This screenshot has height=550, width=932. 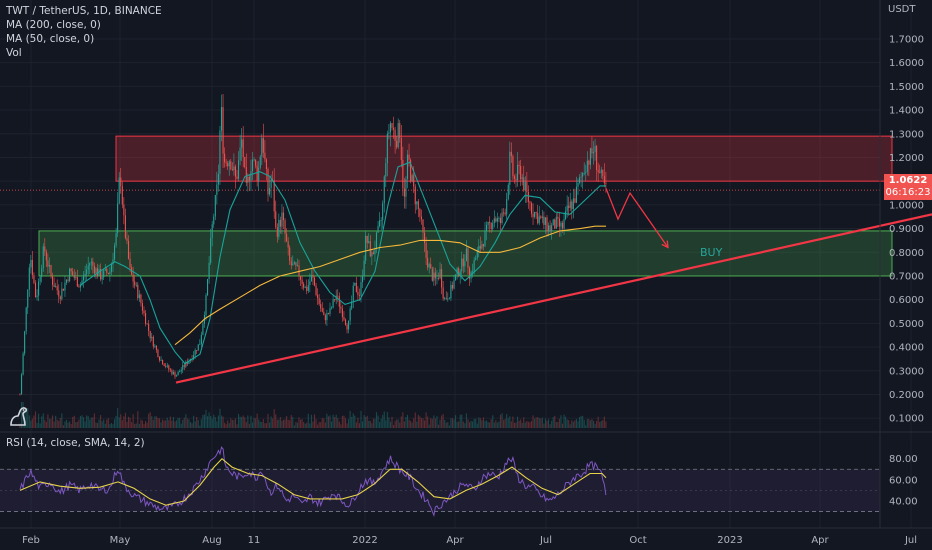 What do you see at coordinates (390, 285) in the screenshot?
I see `ma200-line` at bounding box center [390, 285].